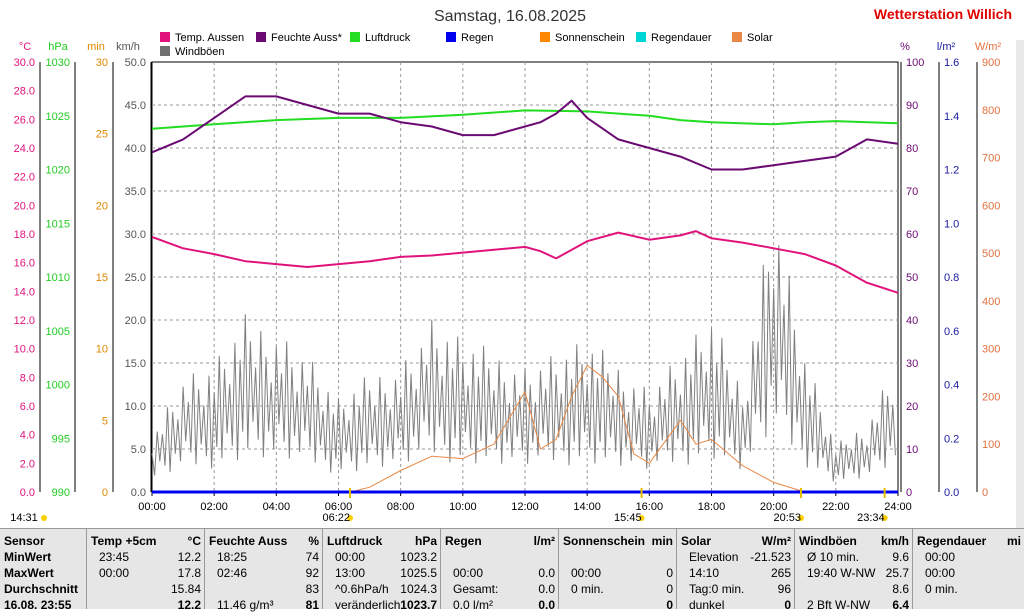 The width and height of the screenshot is (1024, 613). Describe the element at coordinates (27, 436) in the screenshot. I see `axis-tick-c: 4.0` at that location.